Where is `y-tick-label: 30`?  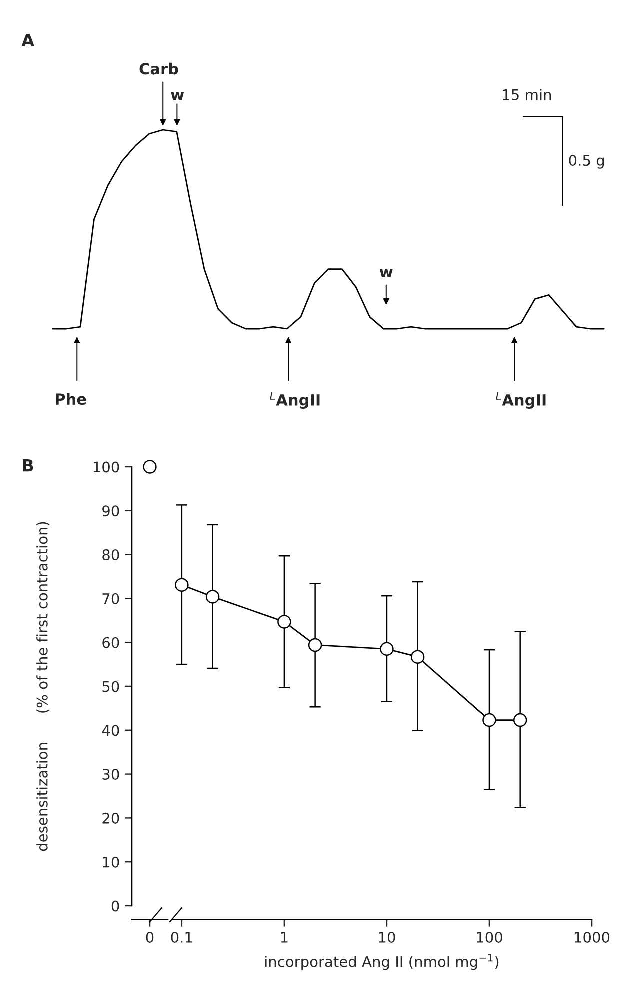
y-tick-label: 30 is located at coordinates (111, 774).